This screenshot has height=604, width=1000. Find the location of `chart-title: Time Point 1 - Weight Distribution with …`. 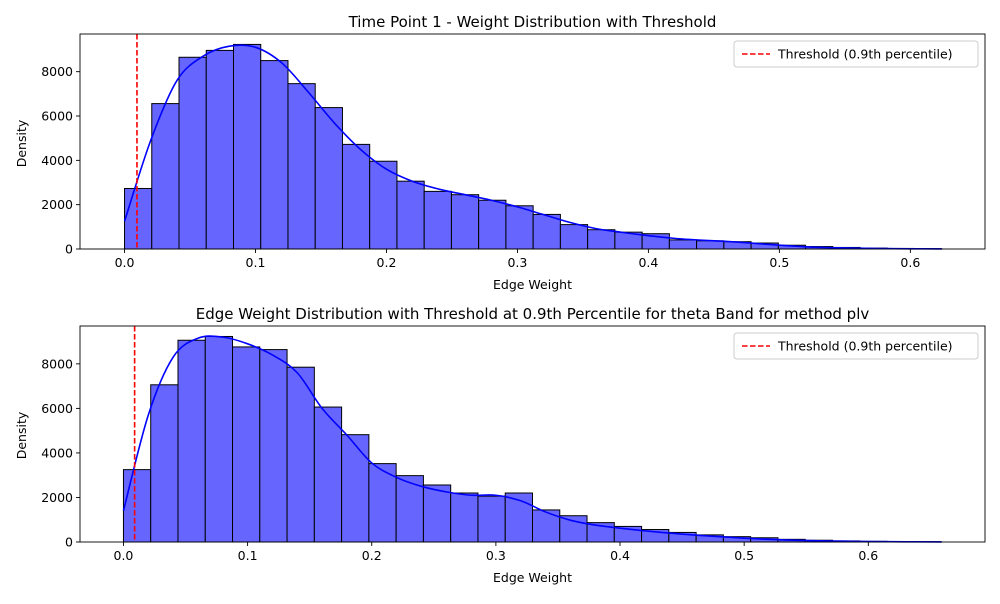

chart-title: Time Point 1 - Weight Distribution with … is located at coordinates (532, 22).